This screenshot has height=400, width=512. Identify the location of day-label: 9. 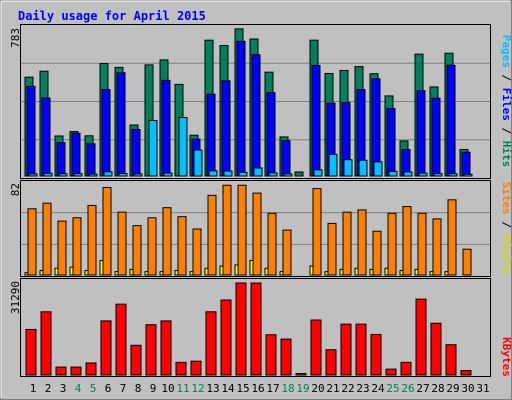
(153, 388).